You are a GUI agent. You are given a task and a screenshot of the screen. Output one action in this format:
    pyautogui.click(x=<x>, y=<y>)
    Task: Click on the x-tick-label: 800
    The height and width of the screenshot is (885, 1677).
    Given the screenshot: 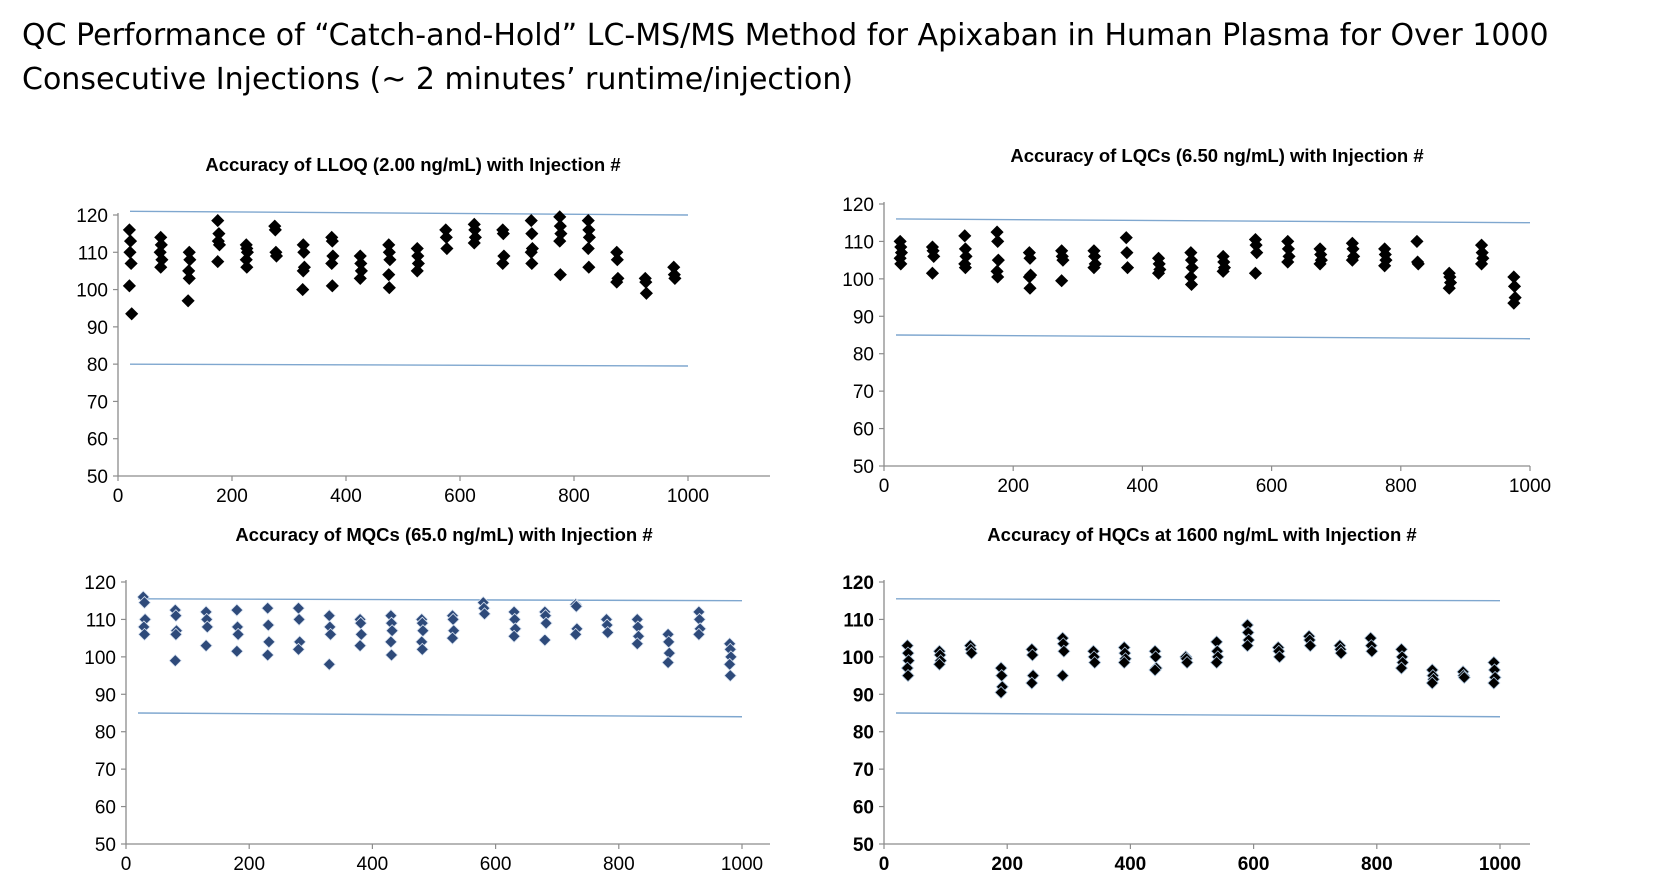 What is the action you would take?
    pyautogui.click(x=1377, y=864)
    